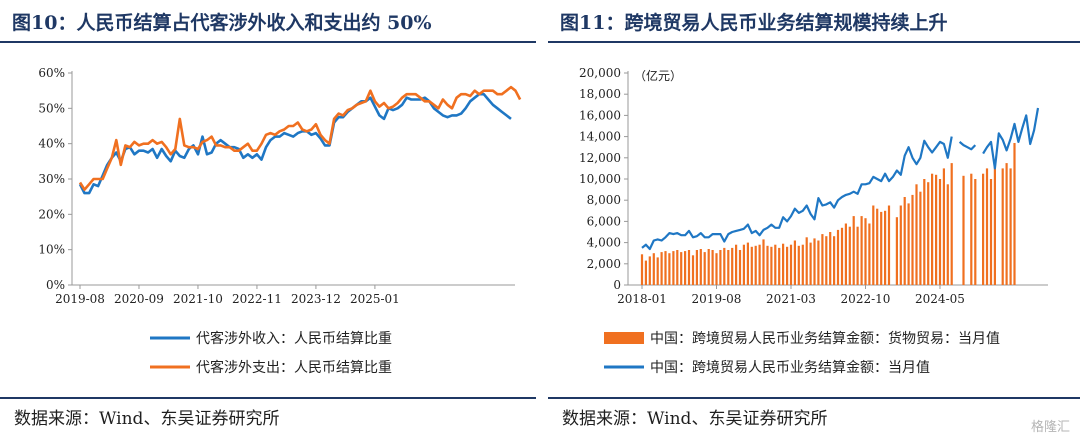 Image resolution: width=1080 pixels, height=443 pixels. I want to click on legend-label: 代客涉外支出：人民币结算比重, so click(294, 367).